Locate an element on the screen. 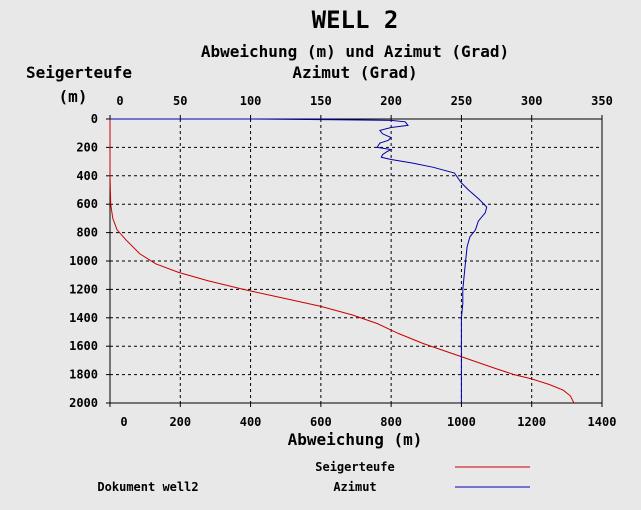  chart-subtitle: Abweichung (m) und Azimut (Grad) is located at coordinates (355, 51).